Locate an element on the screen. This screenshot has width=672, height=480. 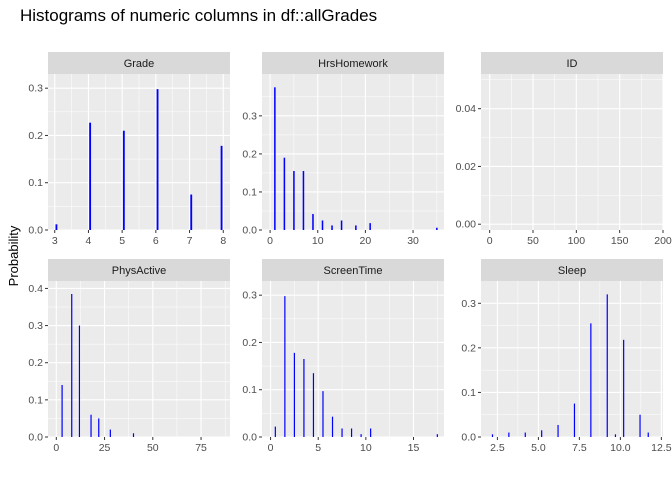
facet-strip-label: ID is located at coordinates (572, 64).